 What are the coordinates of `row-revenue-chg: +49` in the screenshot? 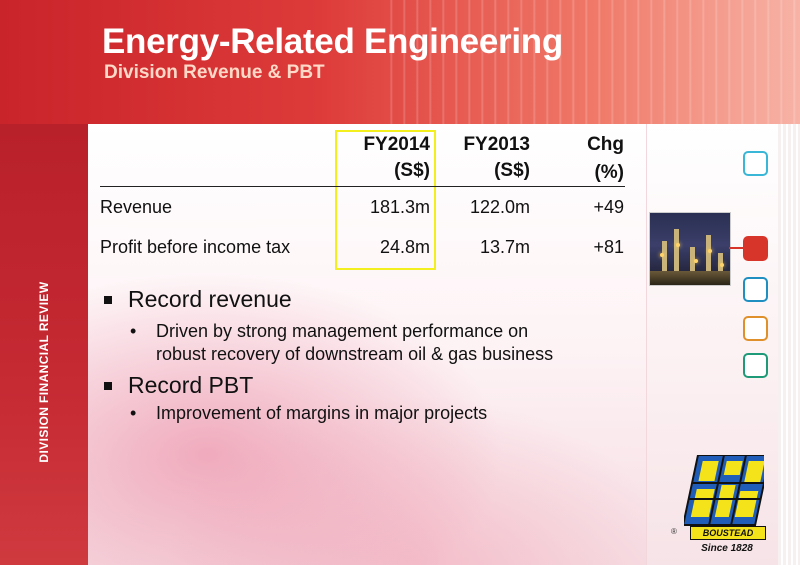 It's located at (608, 207).